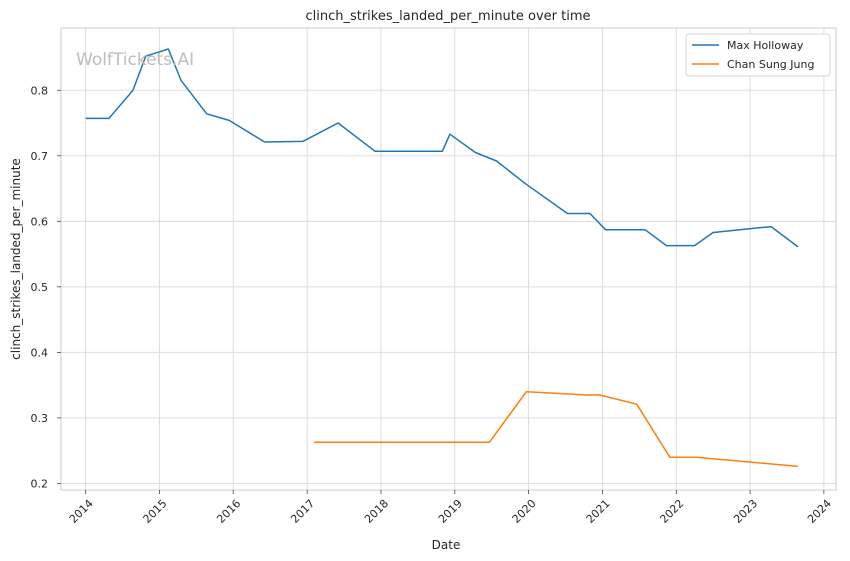 This screenshot has height=561, width=850. Describe the element at coordinates (302, 511) in the screenshot. I see `x-tick-label: 2017` at that location.